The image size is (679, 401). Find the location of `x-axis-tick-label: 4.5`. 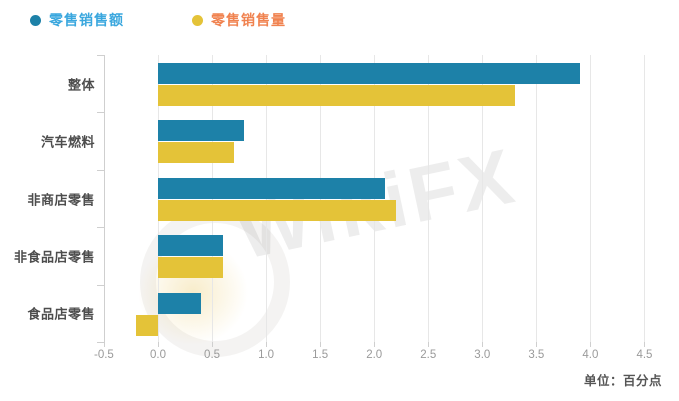

x-axis-tick-label: 4.5 is located at coordinates (644, 355).